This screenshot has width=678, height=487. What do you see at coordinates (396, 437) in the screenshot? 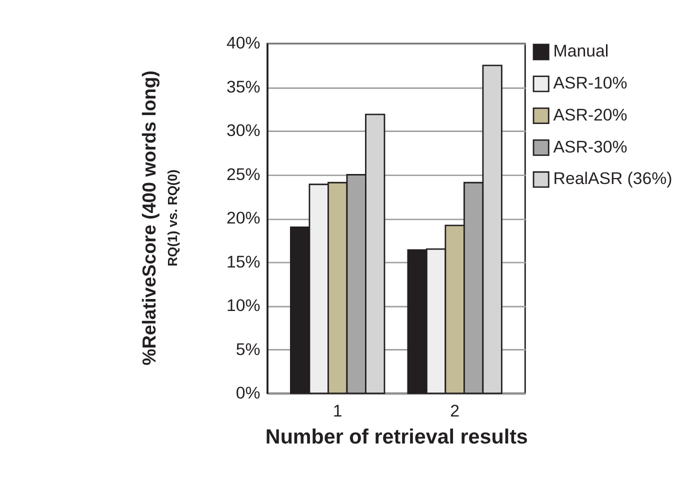
I see `x-axis-title: Number of retrieval results` at bounding box center [396, 437].